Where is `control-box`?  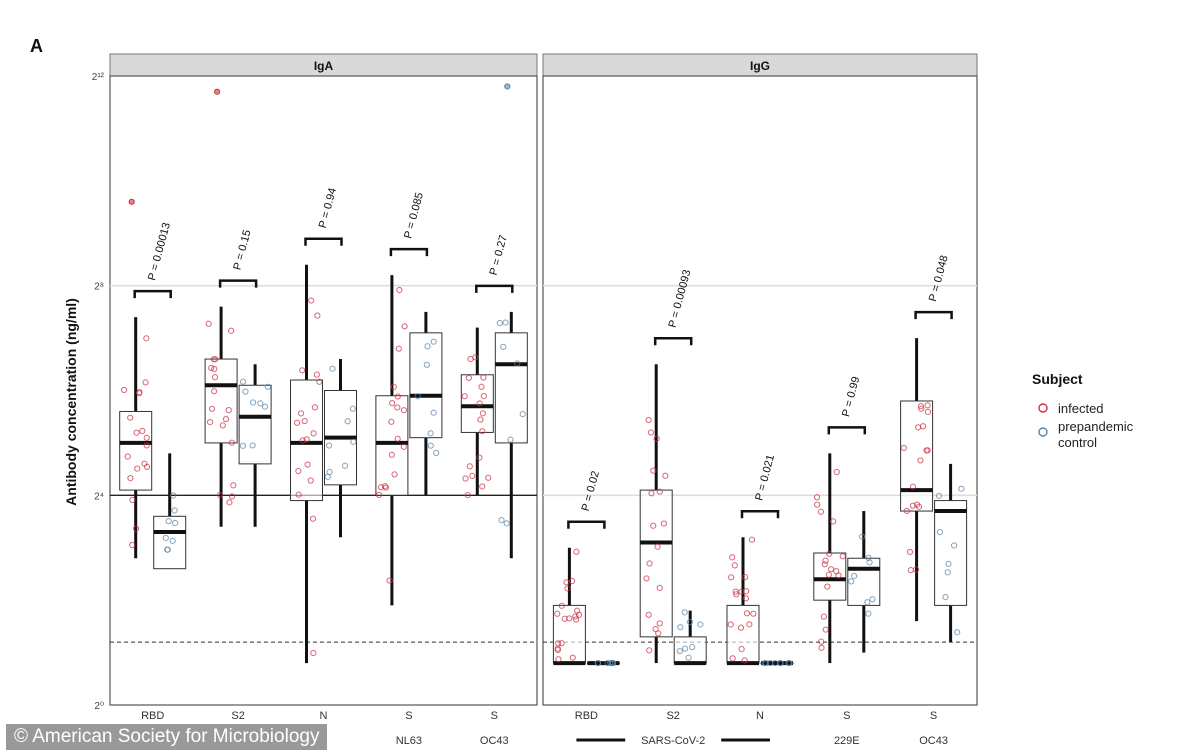
control-box is located at coordinates (511, 388).